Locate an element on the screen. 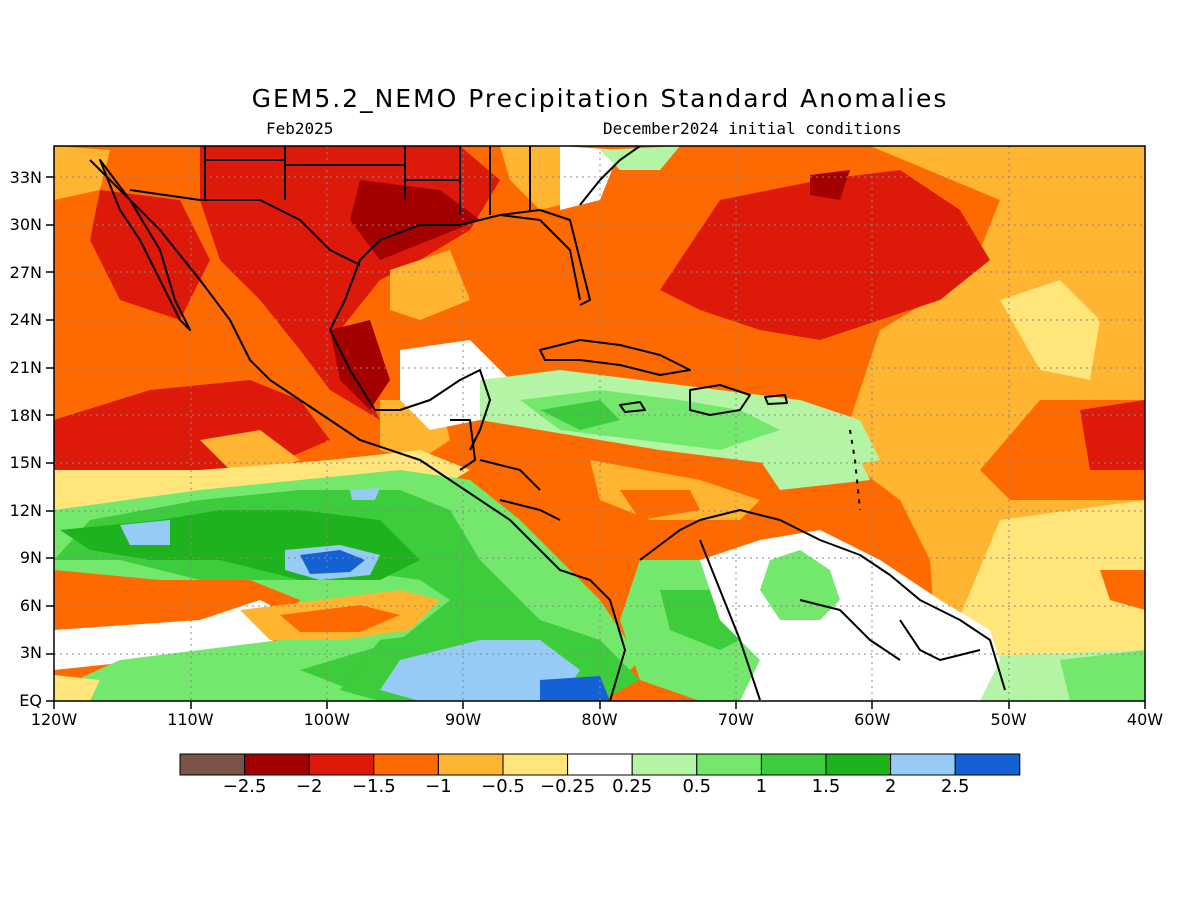 The image size is (1200, 900). x-tick-label: 110W is located at coordinates (190, 719).